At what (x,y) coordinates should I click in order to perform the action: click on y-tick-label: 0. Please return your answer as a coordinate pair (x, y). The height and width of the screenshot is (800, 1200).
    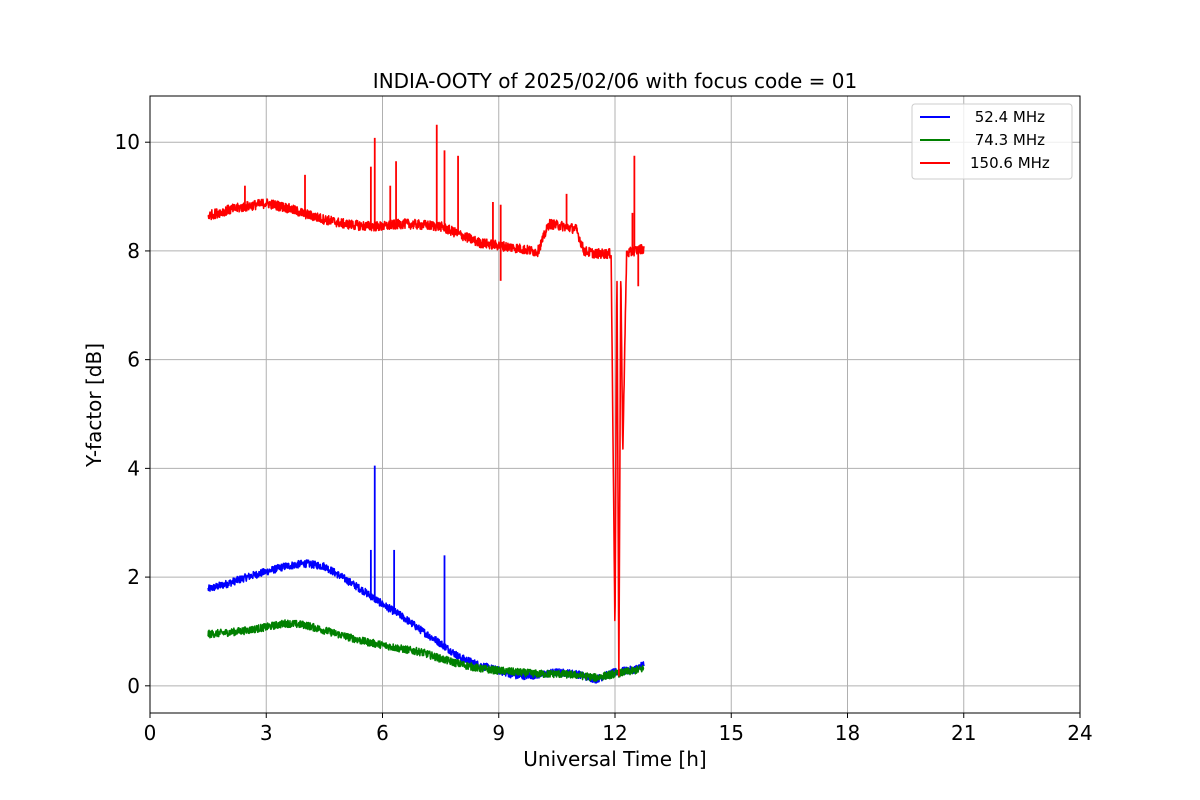
    Looking at the image, I should click on (133, 686).